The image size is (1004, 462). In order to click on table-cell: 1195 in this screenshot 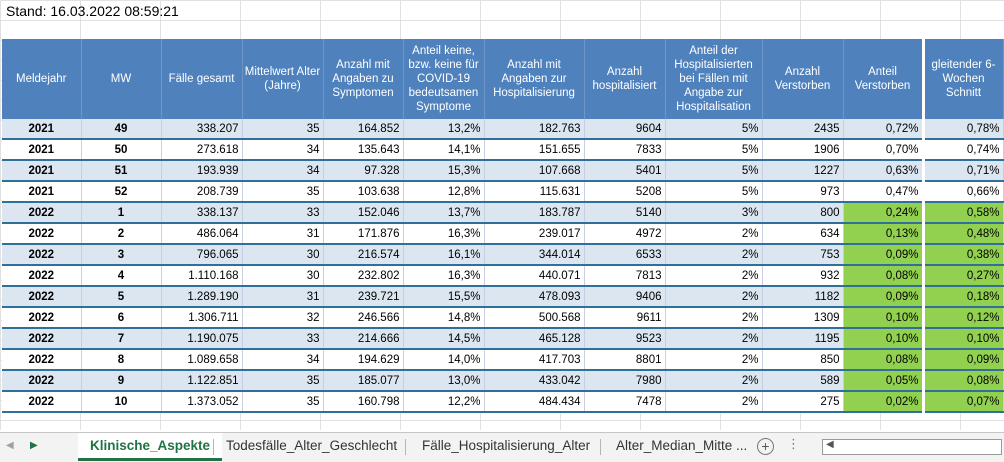, I will do `click(803, 339)`.